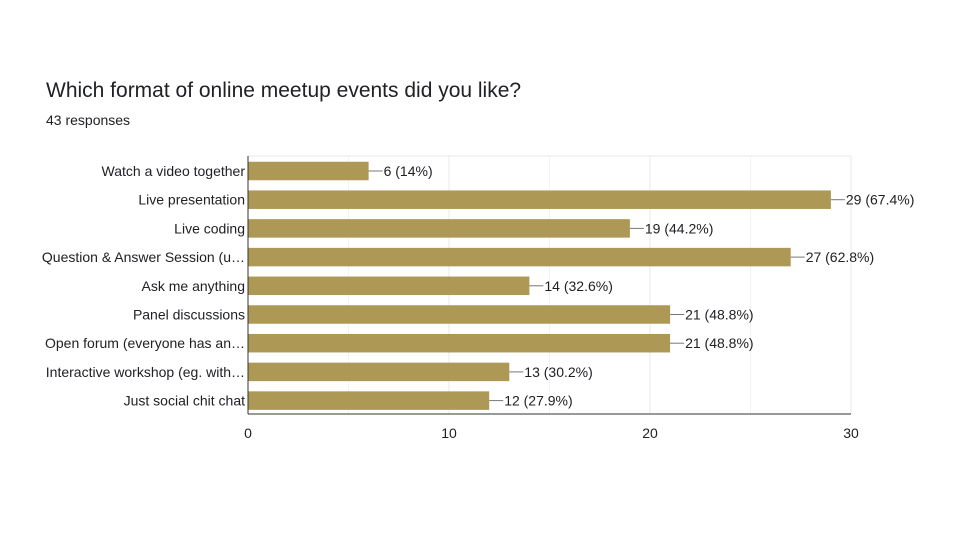 This screenshot has width=960, height=540. I want to click on category-label: Watch a video together, so click(174, 171).